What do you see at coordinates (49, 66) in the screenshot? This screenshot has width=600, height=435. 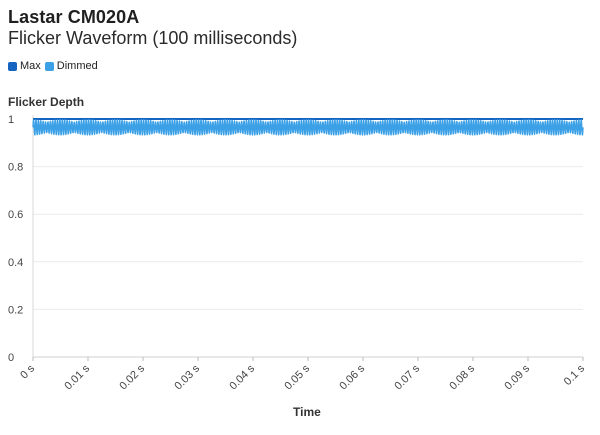 I see `legend-swatch-dimmed` at bounding box center [49, 66].